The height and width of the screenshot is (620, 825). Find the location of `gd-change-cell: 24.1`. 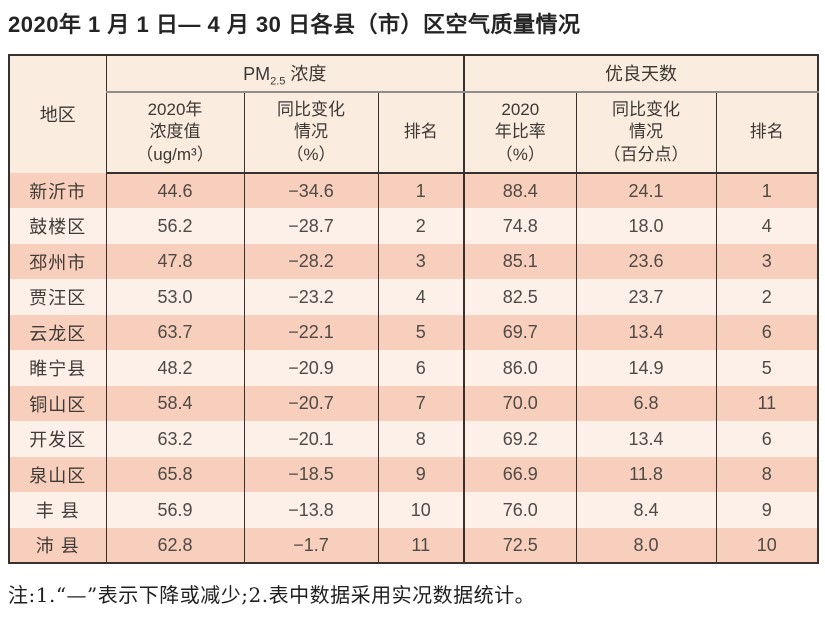

gd-change-cell: 24.1 is located at coordinates (646, 190).